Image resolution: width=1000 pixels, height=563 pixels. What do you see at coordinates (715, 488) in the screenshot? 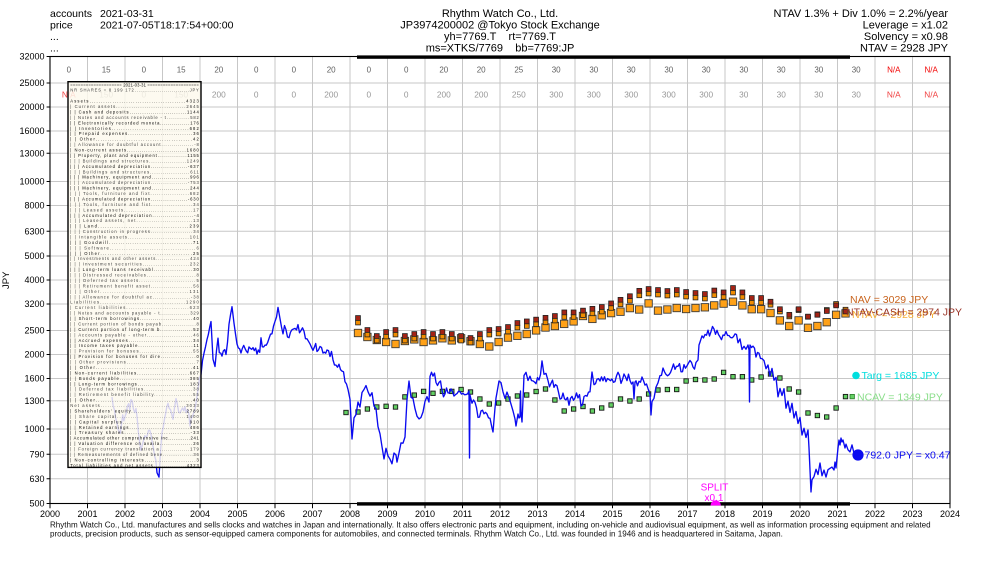
I see `svg-text: SPLIT` at bounding box center [715, 488].